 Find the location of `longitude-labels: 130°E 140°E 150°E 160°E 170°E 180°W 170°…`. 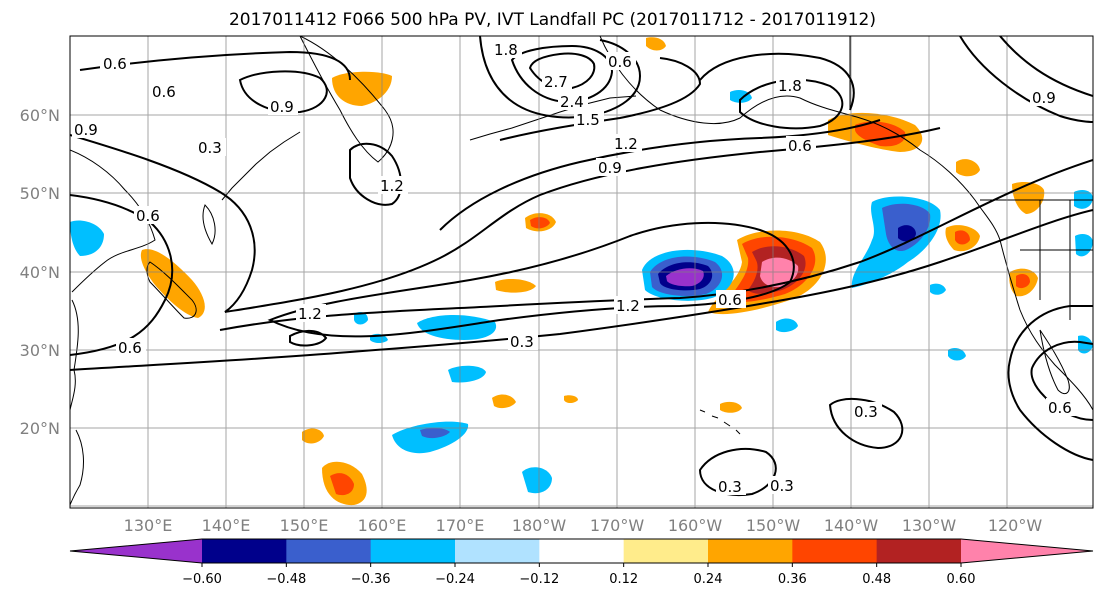

longitude-labels: 130°E 140°E 150°E 160°E 170°E 180°W 170°… is located at coordinates (583, 525).